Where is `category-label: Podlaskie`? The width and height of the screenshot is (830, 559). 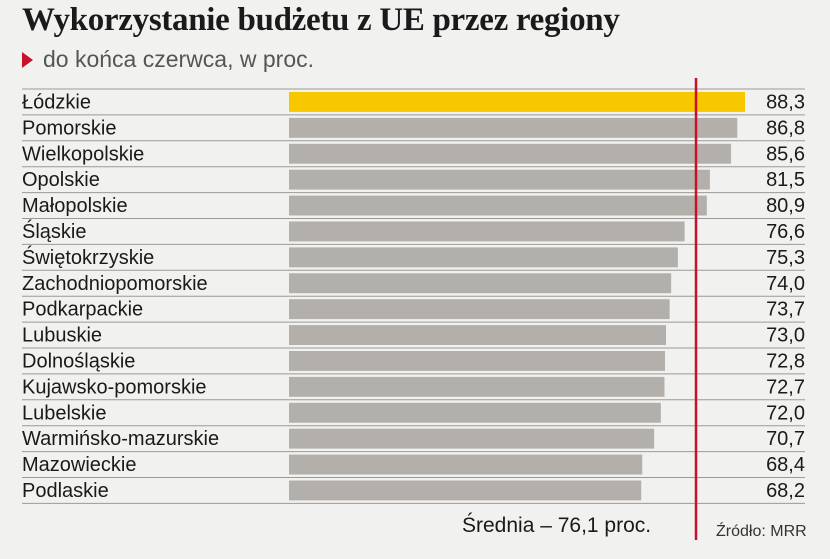 category-label: Podlaskie is located at coordinates (65, 491).